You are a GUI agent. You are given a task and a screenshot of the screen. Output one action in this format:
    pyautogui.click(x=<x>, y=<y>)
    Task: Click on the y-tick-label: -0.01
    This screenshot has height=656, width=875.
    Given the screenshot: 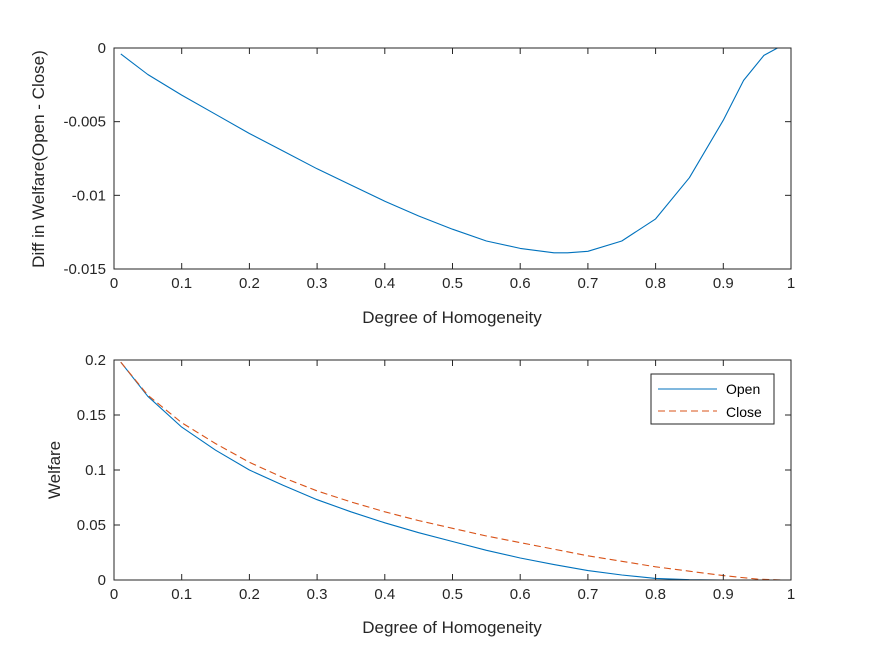 What is the action you would take?
    pyautogui.click(x=89, y=195)
    